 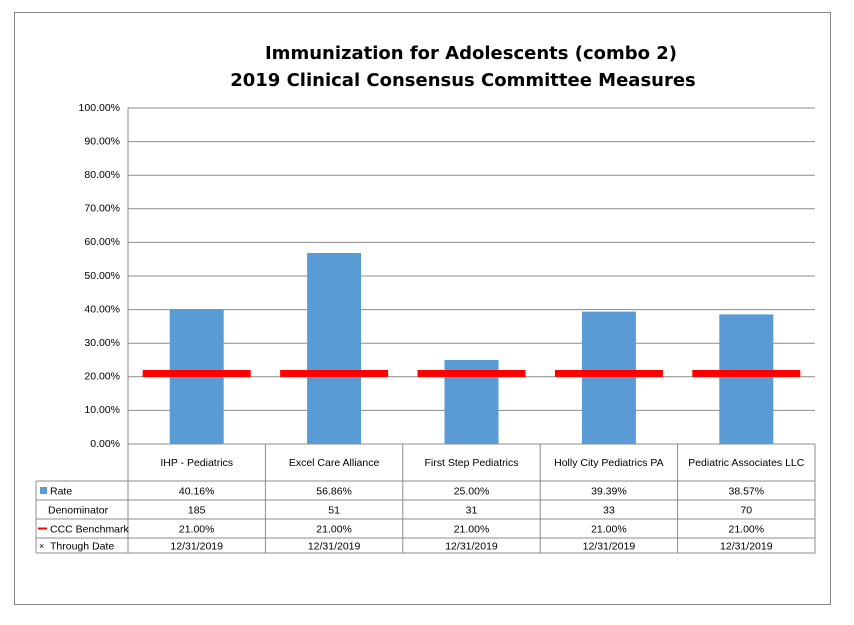 What do you see at coordinates (609, 510) in the screenshot?
I see `table-value: 33` at bounding box center [609, 510].